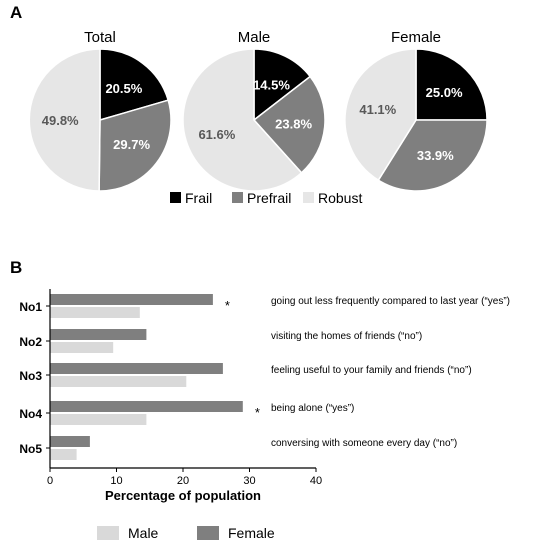 This screenshot has width=550, height=544. I want to click on bar-male-no3, so click(118, 381).